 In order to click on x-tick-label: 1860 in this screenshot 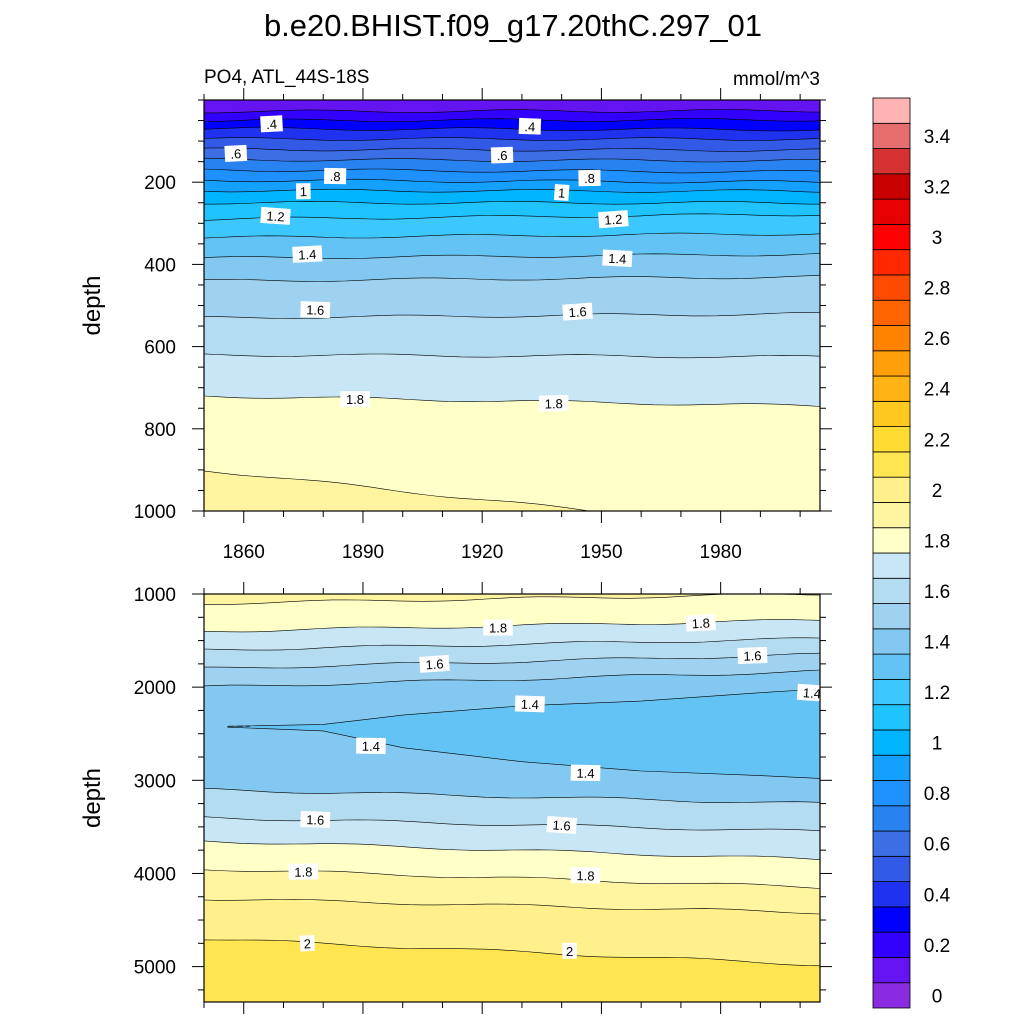, I will do `click(244, 552)`.